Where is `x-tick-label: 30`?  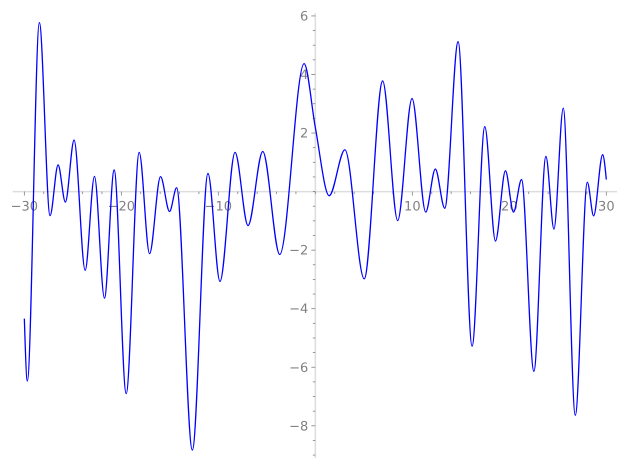
x-tick-label: 30 is located at coordinates (606, 207).